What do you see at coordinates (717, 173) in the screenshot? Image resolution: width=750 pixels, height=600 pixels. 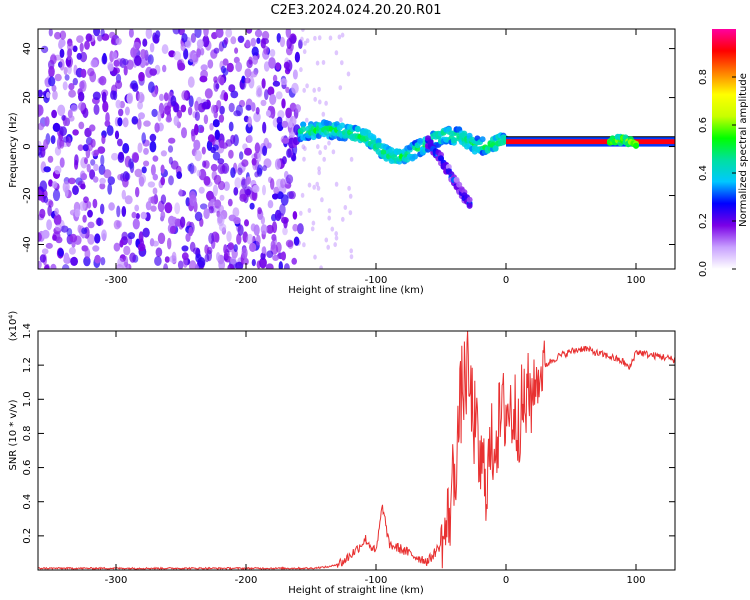 I see `colorbar-ticks: 0.0 0.2 0.4 0.6 0.8` at bounding box center [717, 173].